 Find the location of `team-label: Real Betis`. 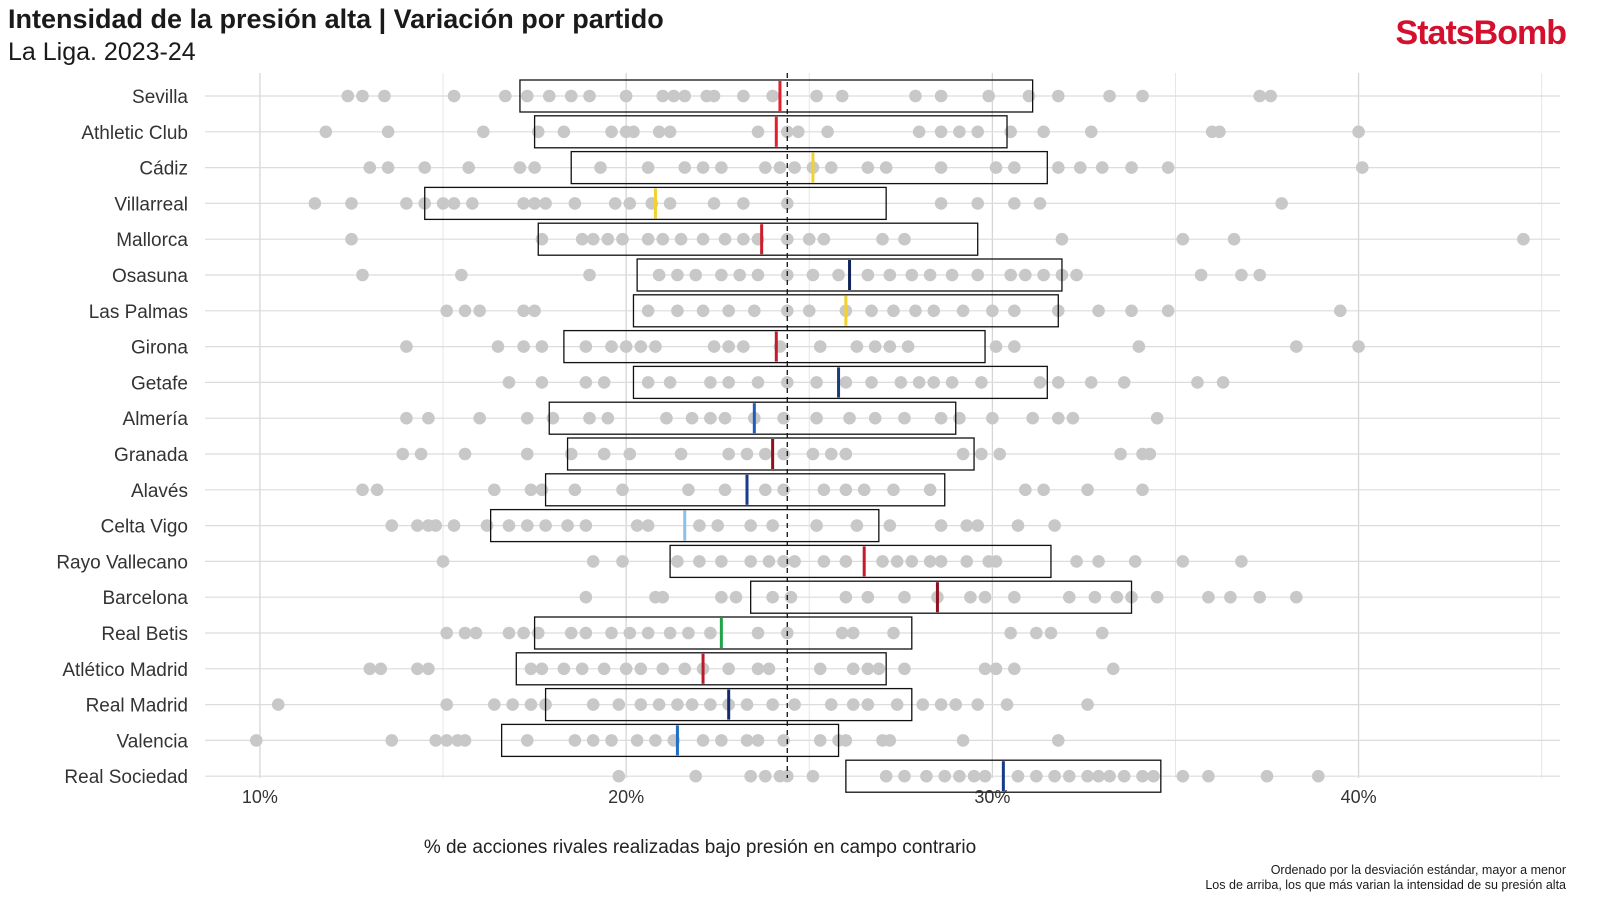

team-label: Real Betis is located at coordinates (144, 634).